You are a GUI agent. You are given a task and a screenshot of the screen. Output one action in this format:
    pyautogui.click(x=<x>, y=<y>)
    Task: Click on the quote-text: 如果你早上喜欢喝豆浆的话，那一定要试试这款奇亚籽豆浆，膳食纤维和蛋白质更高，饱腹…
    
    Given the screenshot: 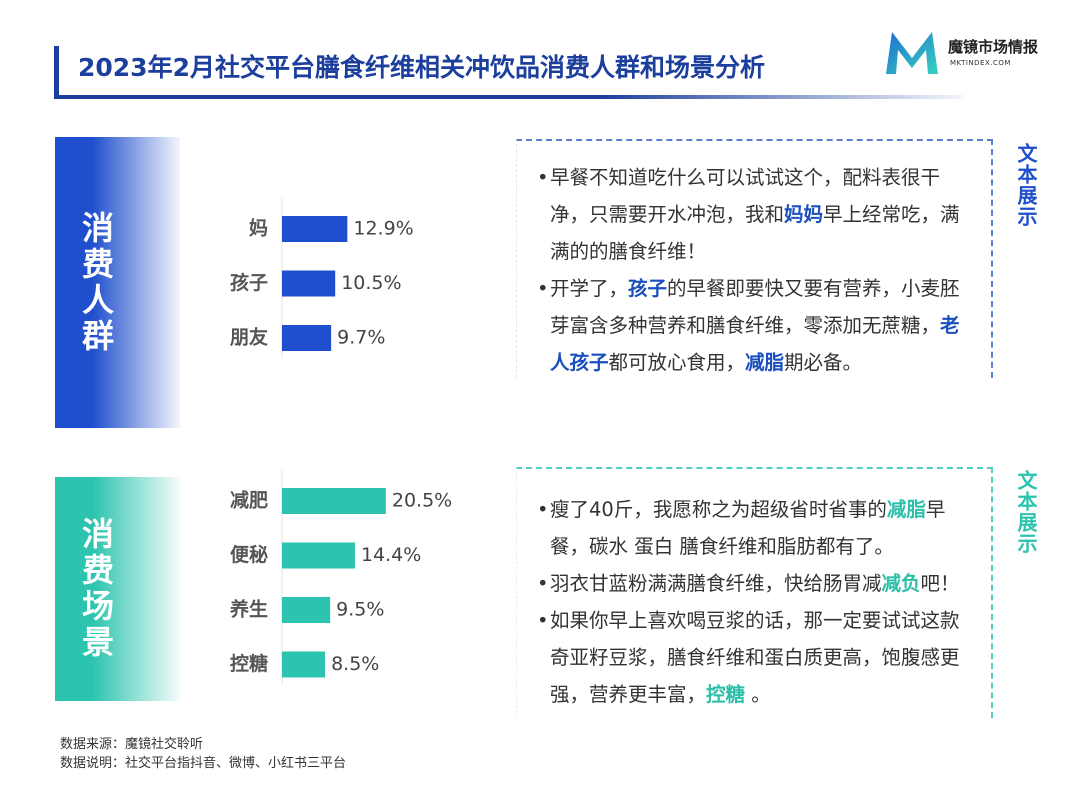 What is the action you would take?
    pyautogui.click(x=755, y=657)
    